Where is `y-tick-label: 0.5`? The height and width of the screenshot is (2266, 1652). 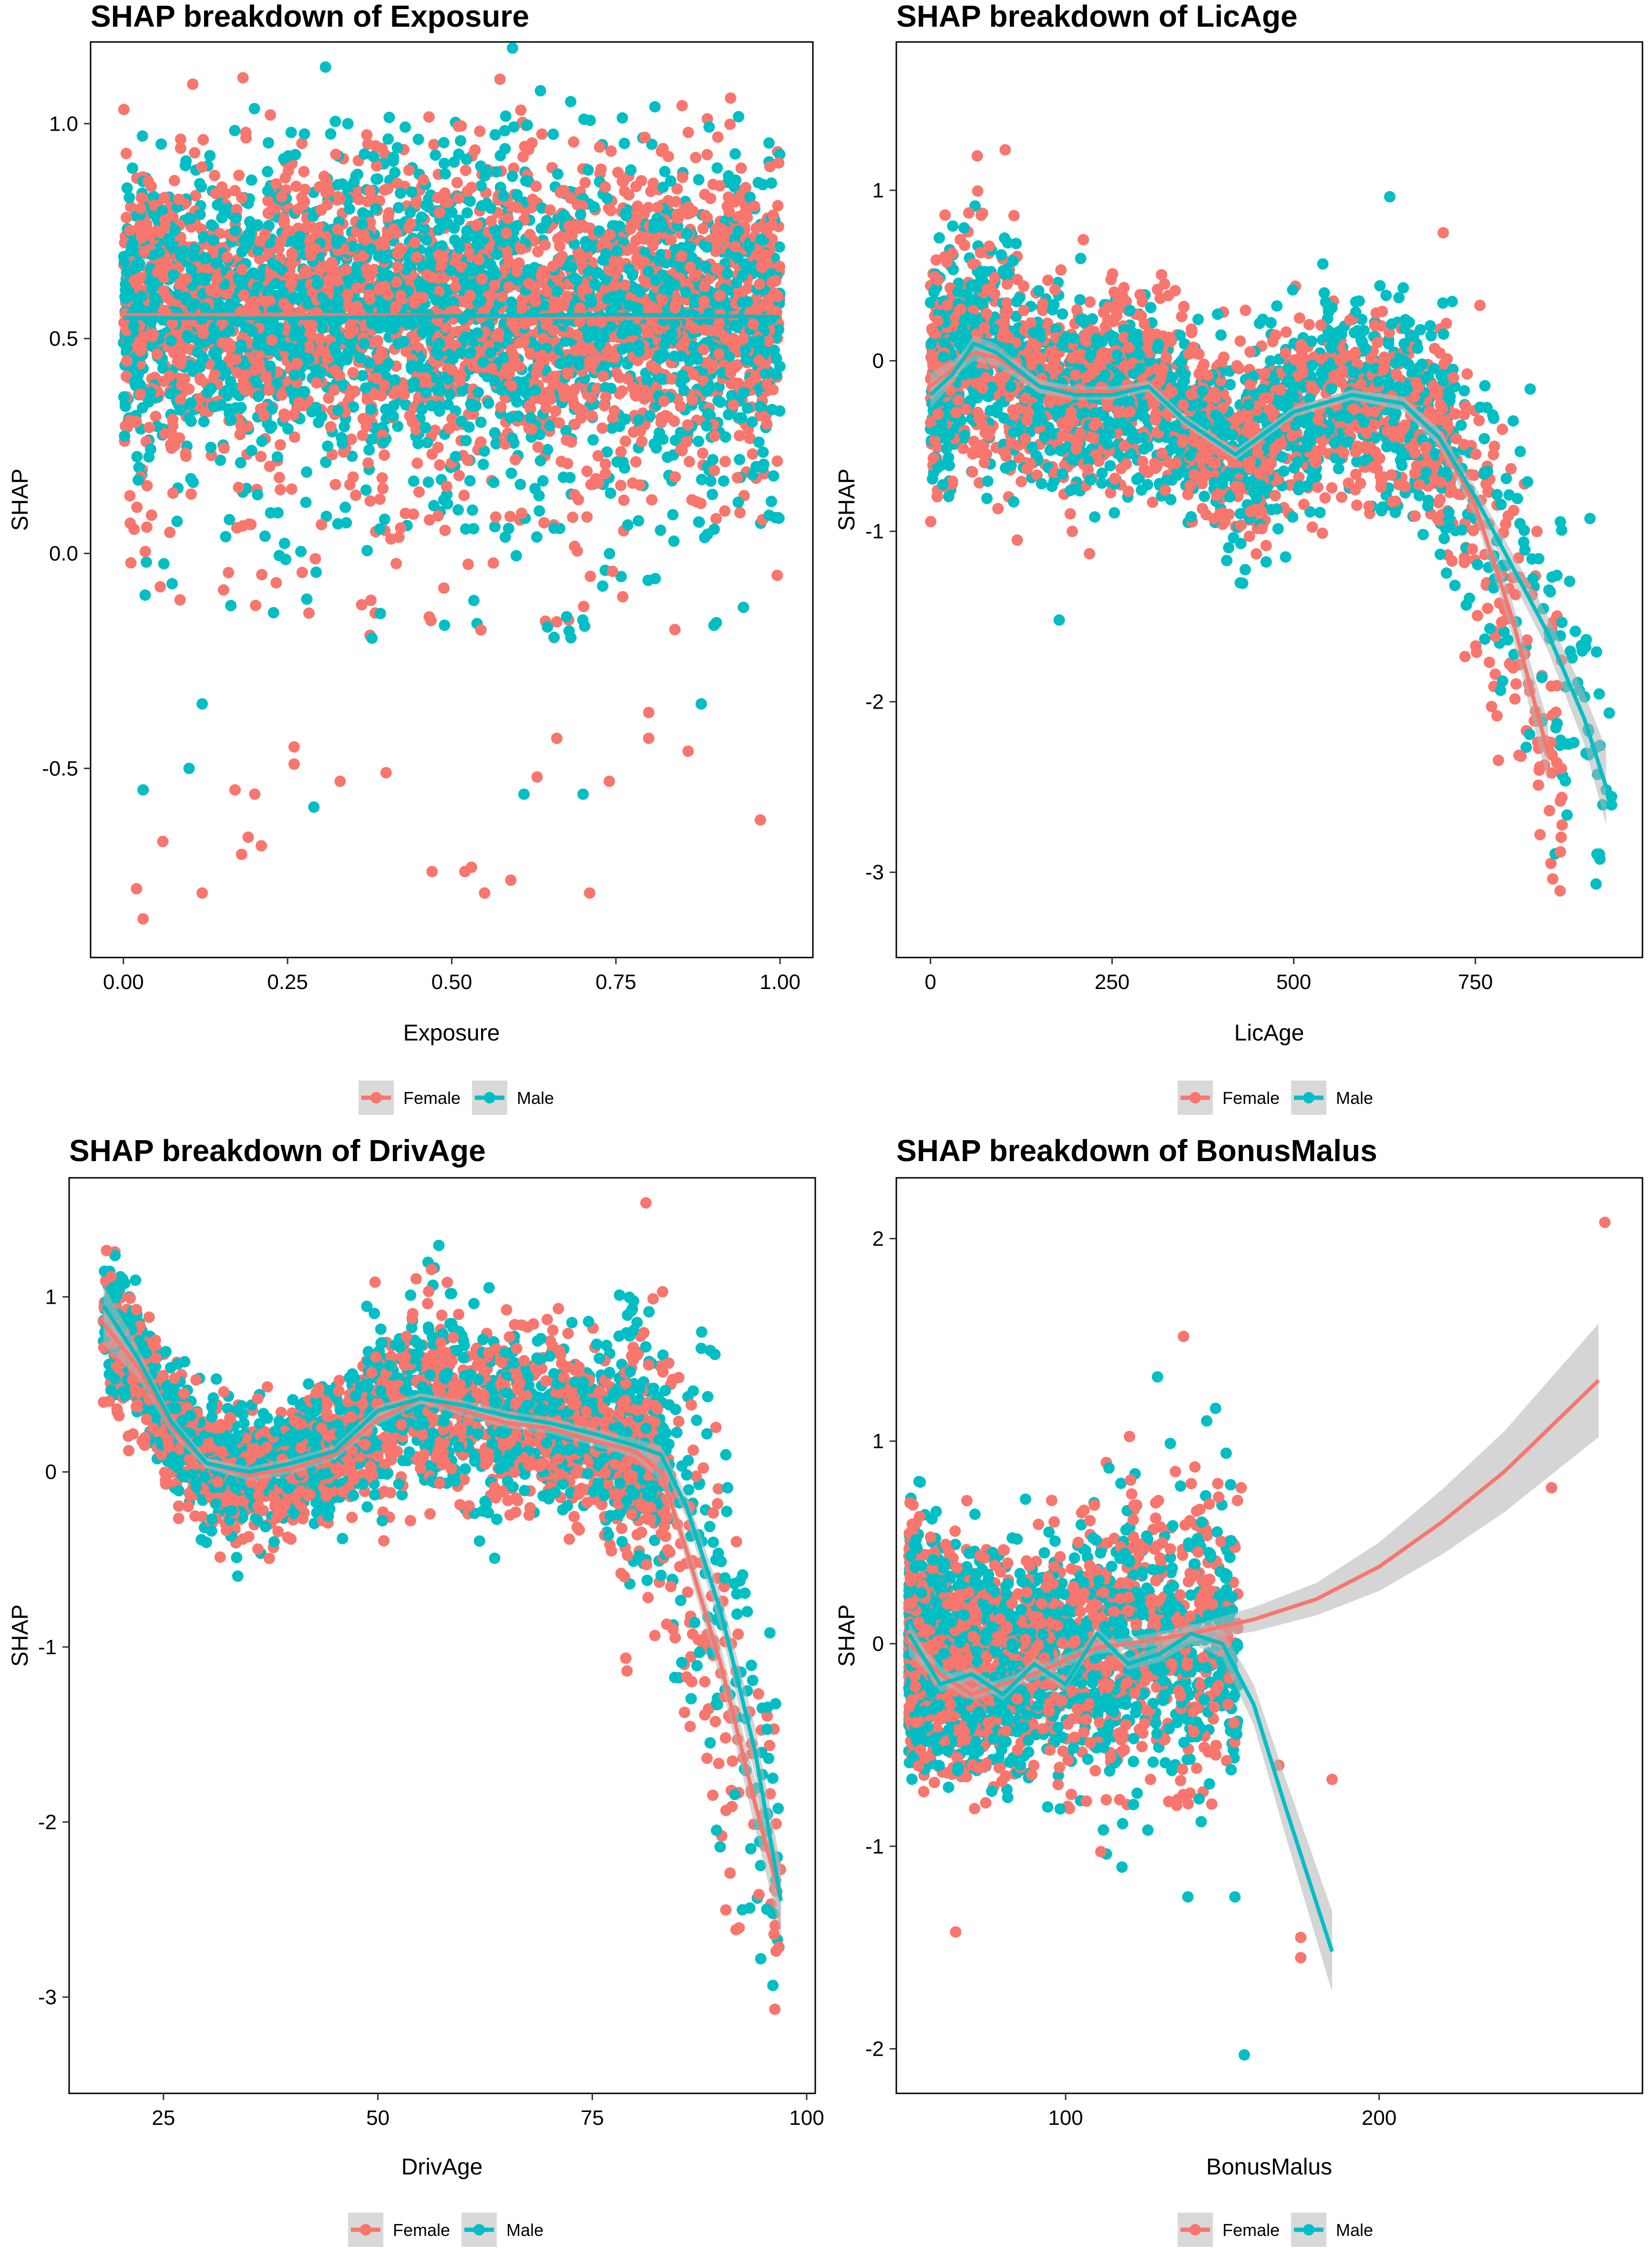
y-tick-label: 0.5 is located at coordinates (63, 338).